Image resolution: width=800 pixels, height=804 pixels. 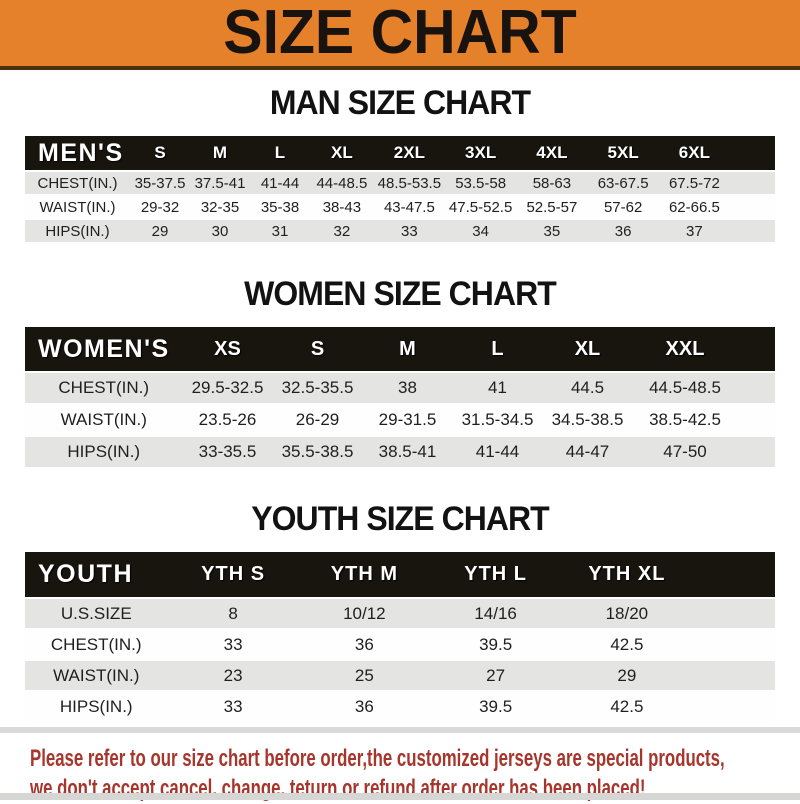 What do you see at coordinates (496, 574) in the screenshot?
I see `column-header: YTH L` at bounding box center [496, 574].